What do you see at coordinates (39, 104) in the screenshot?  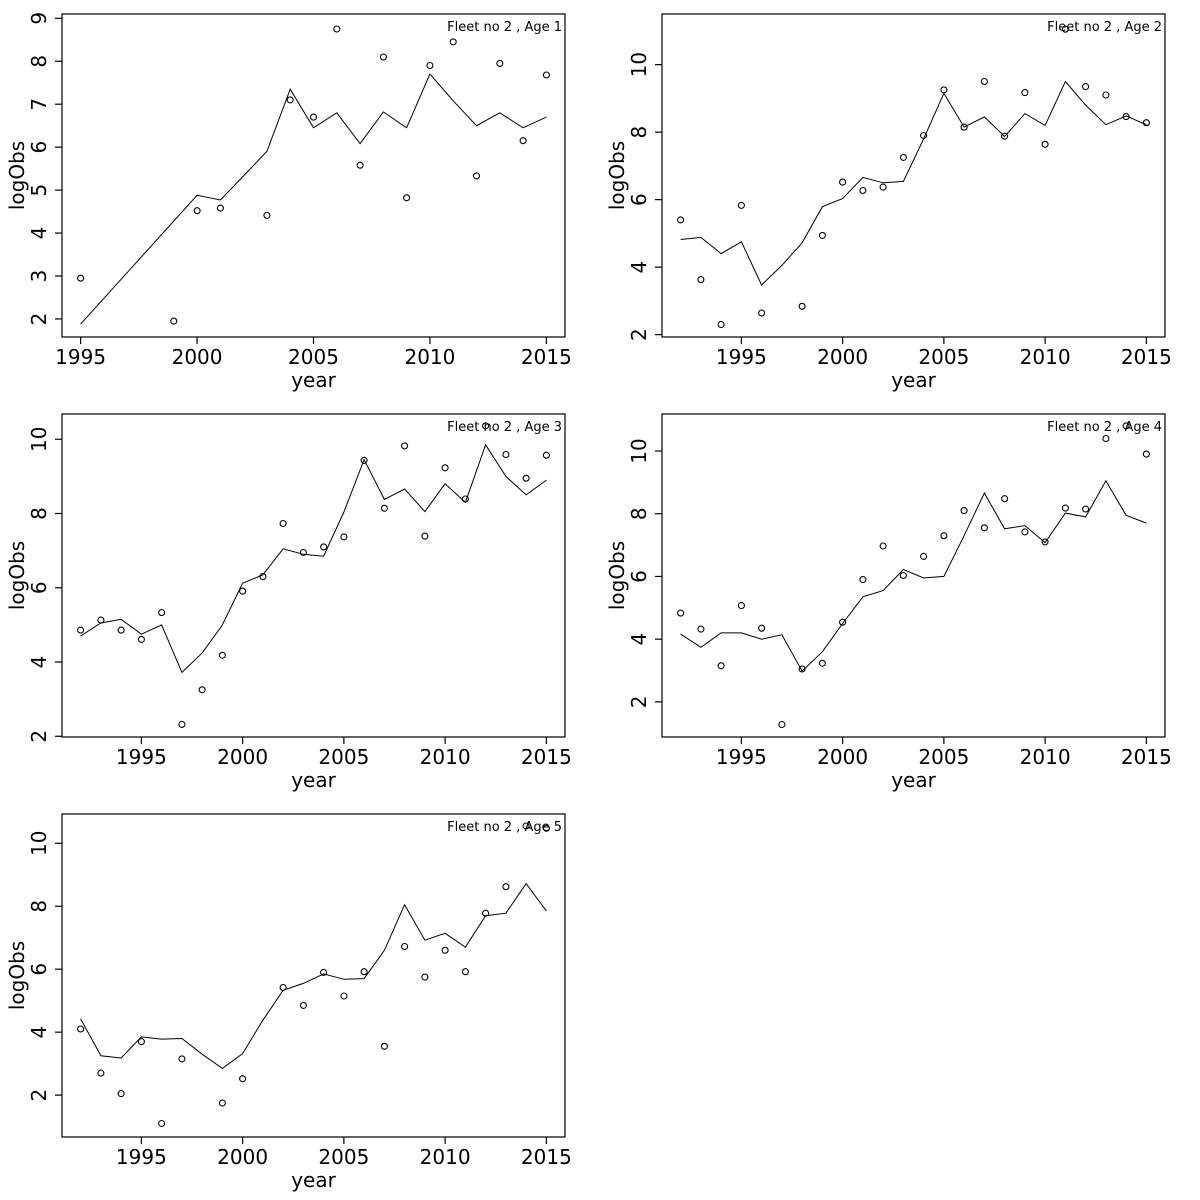 I see `y-tick-label: 7` at bounding box center [39, 104].